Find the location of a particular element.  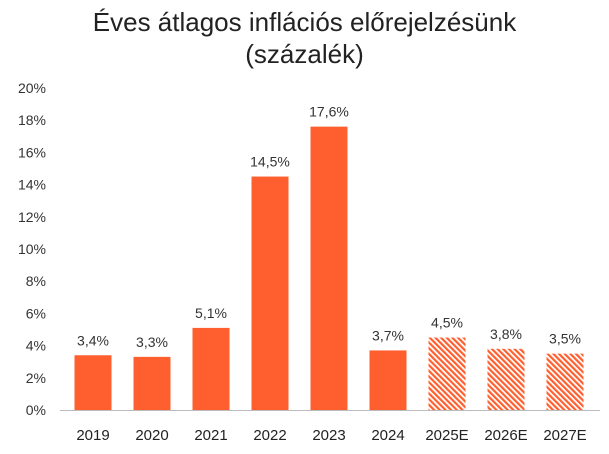

chart-title-line2: (százalék) is located at coordinates (304, 54).